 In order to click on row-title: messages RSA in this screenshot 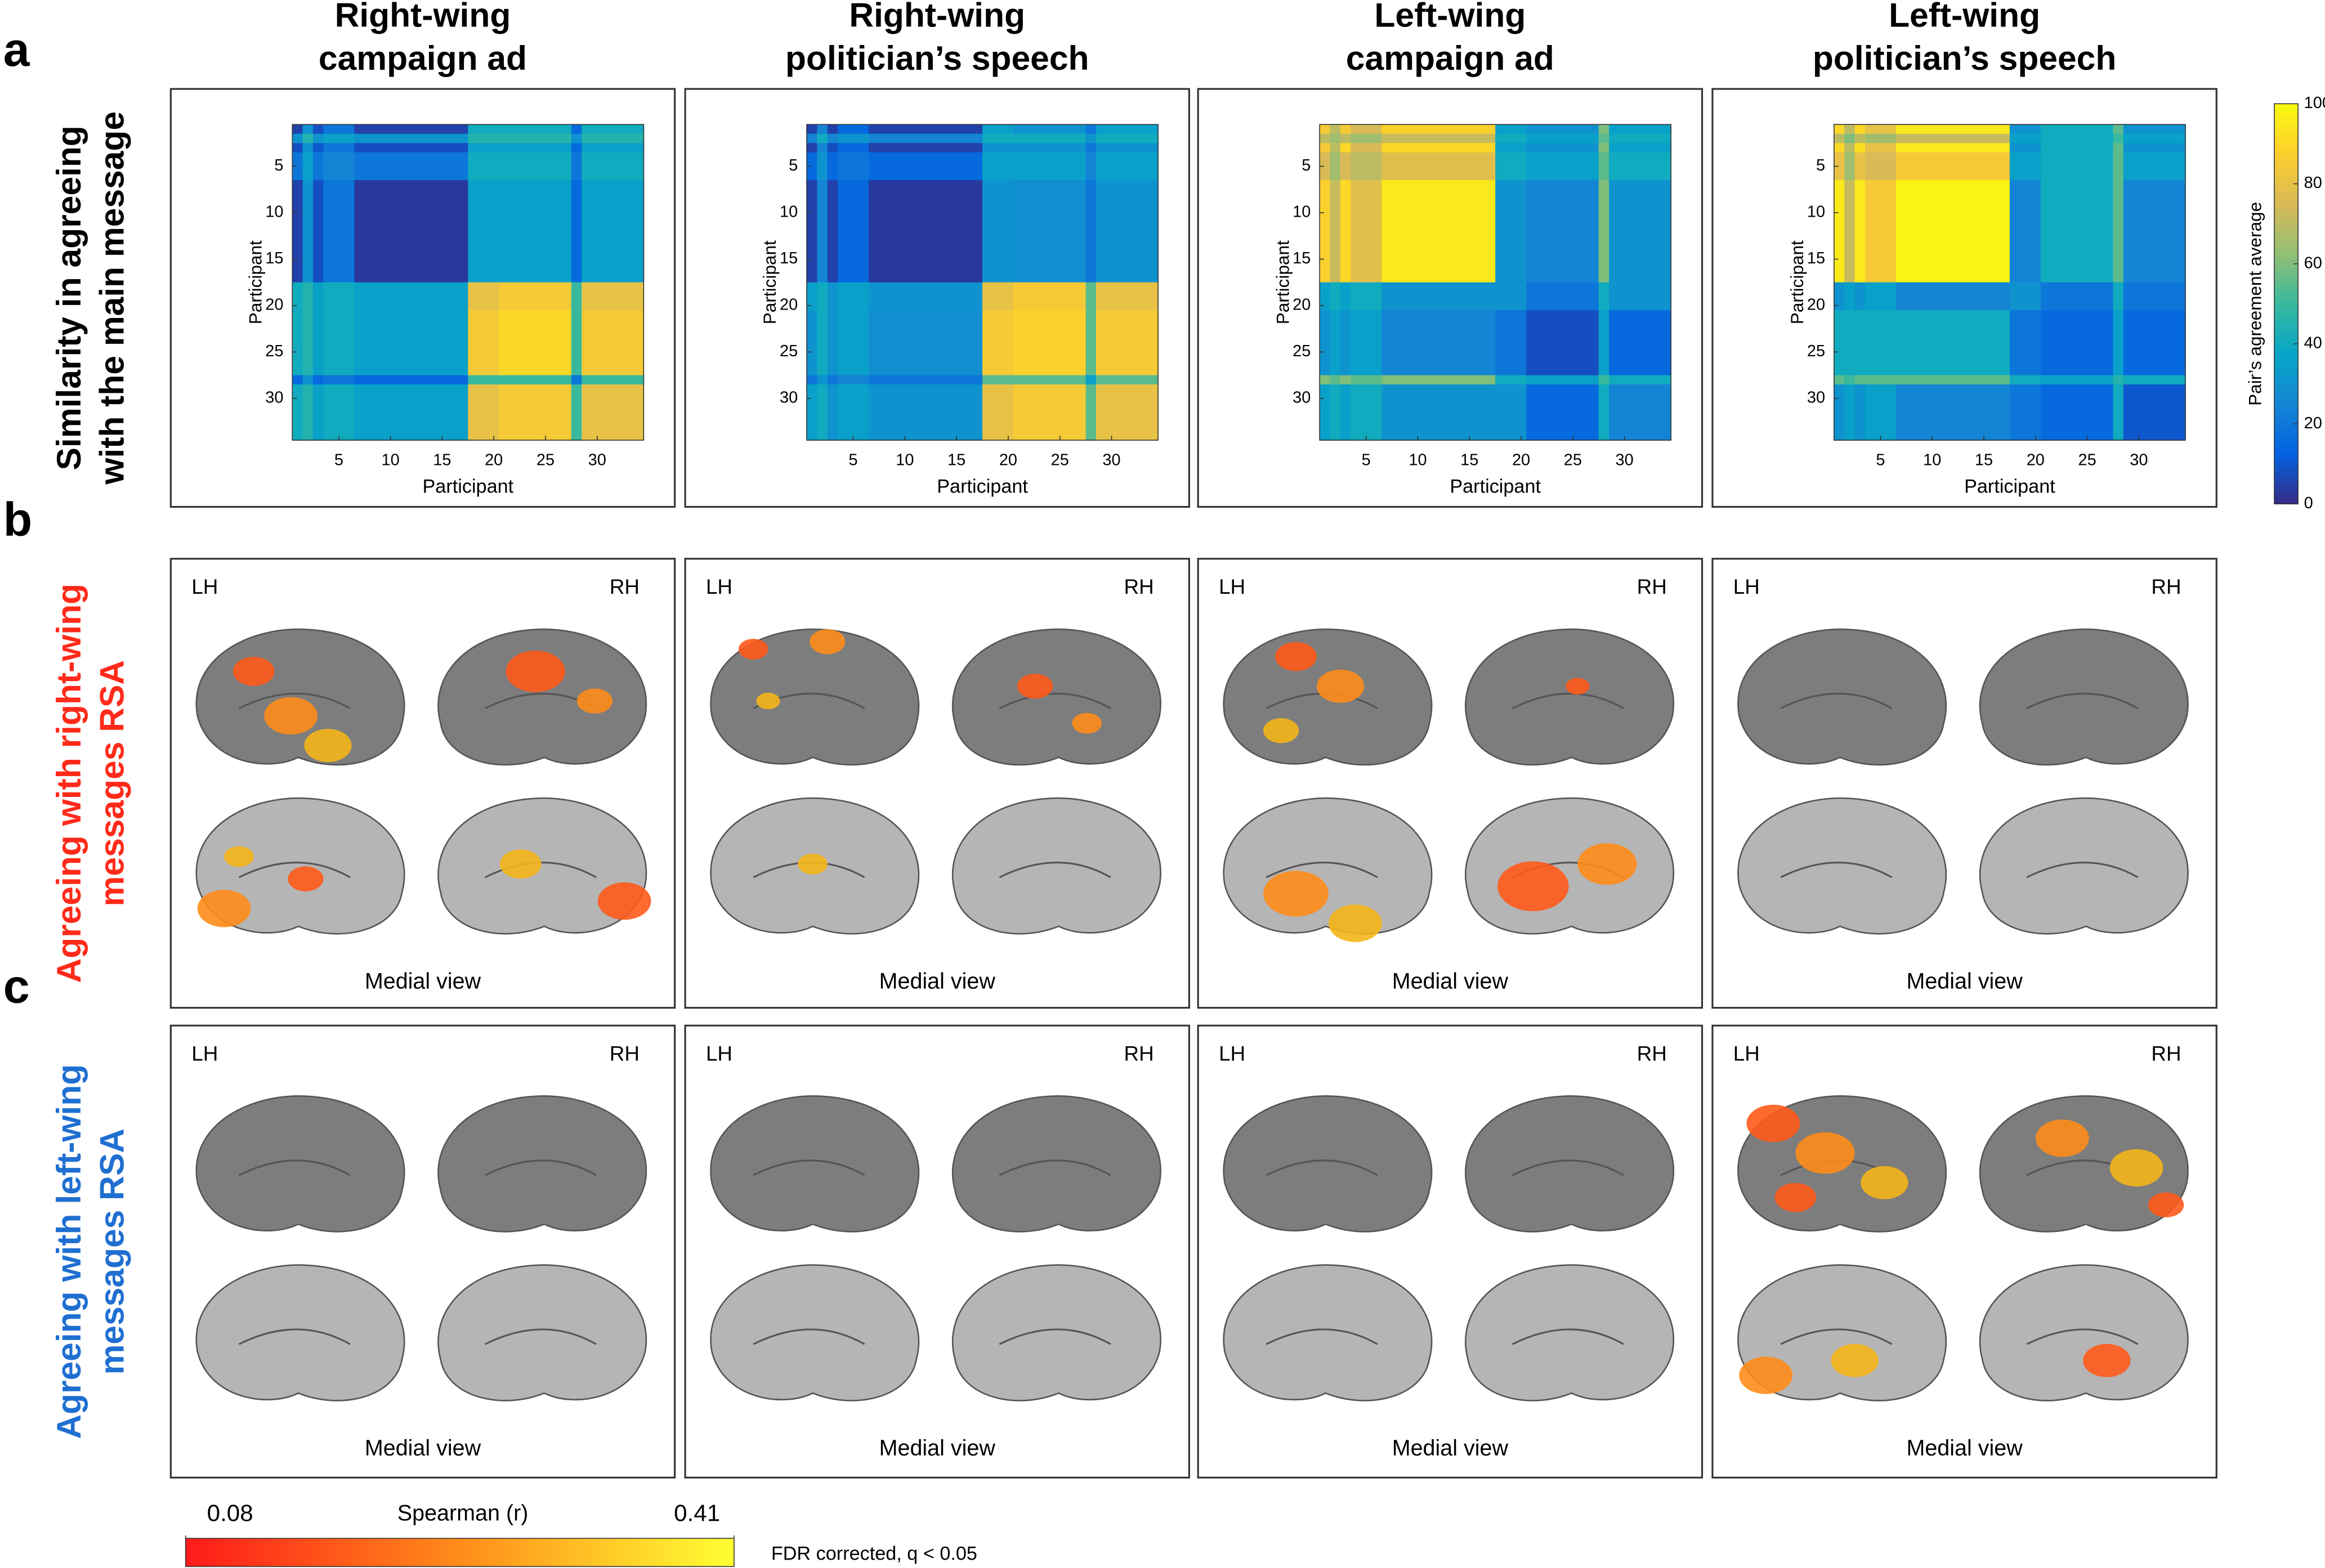, I will do `click(111, 783)`.